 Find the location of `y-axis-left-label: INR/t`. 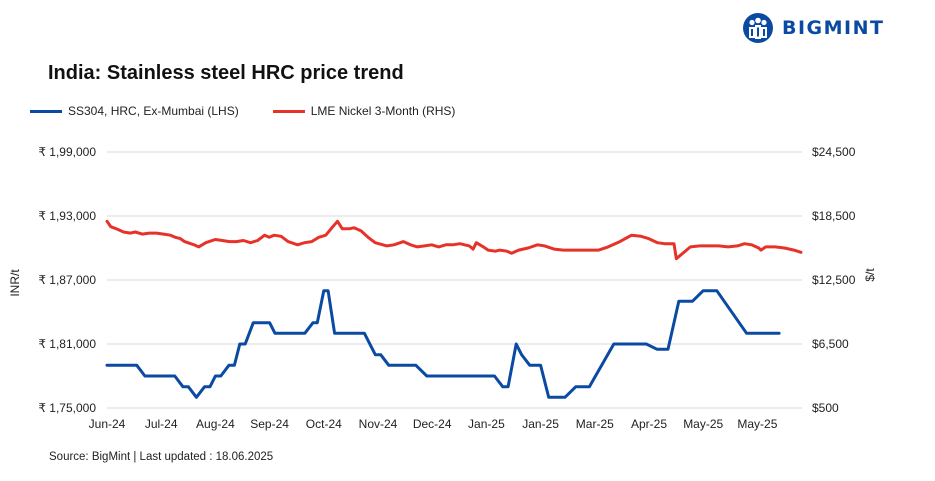

y-axis-left-label: INR/t is located at coordinates (15, 283).